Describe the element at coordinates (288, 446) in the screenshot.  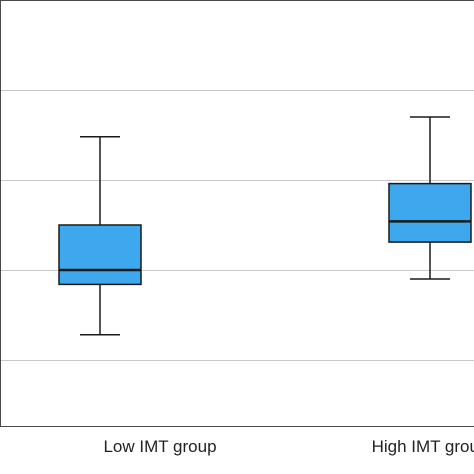
I see `x-axis-labels: Low IMT group High IMT group` at that location.